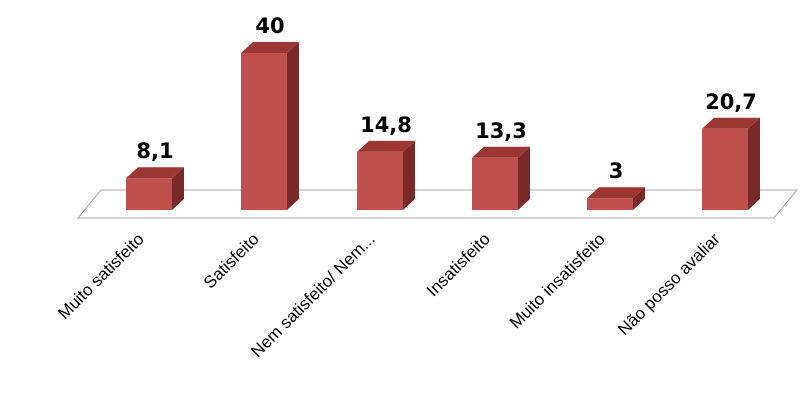  I want to click on value-label: 14,8, so click(386, 125).